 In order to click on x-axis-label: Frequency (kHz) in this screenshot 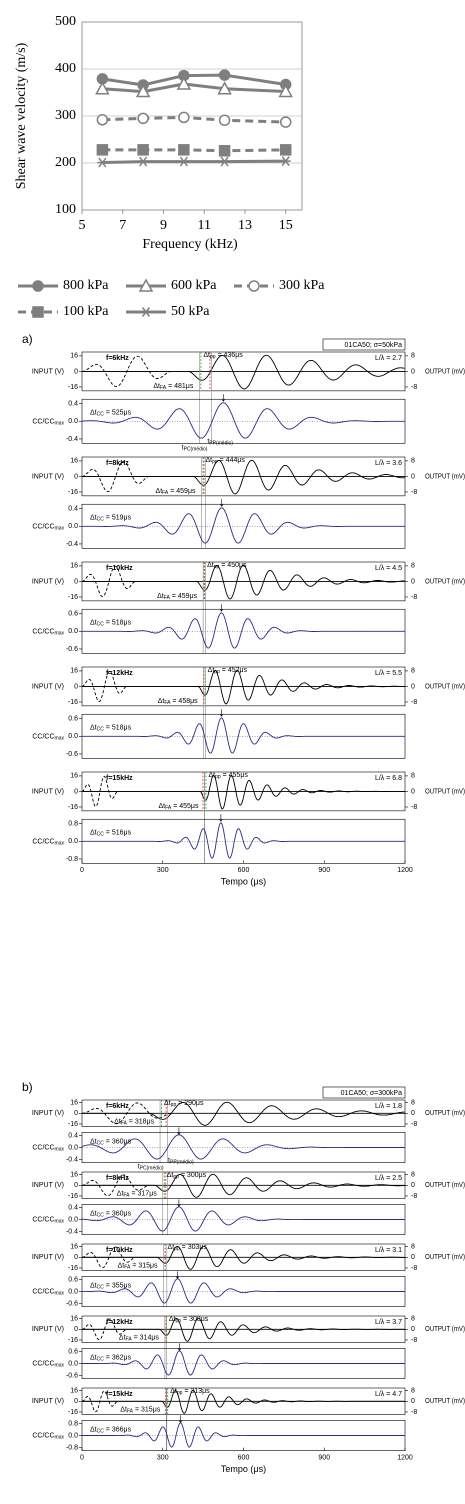, I will do `click(190, 244)`.